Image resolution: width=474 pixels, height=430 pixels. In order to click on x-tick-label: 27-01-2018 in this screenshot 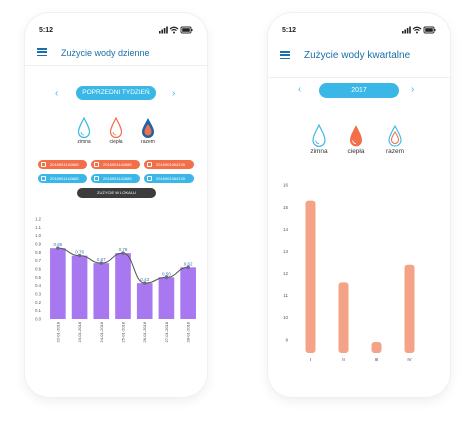, I will do `click(166, 331)`.